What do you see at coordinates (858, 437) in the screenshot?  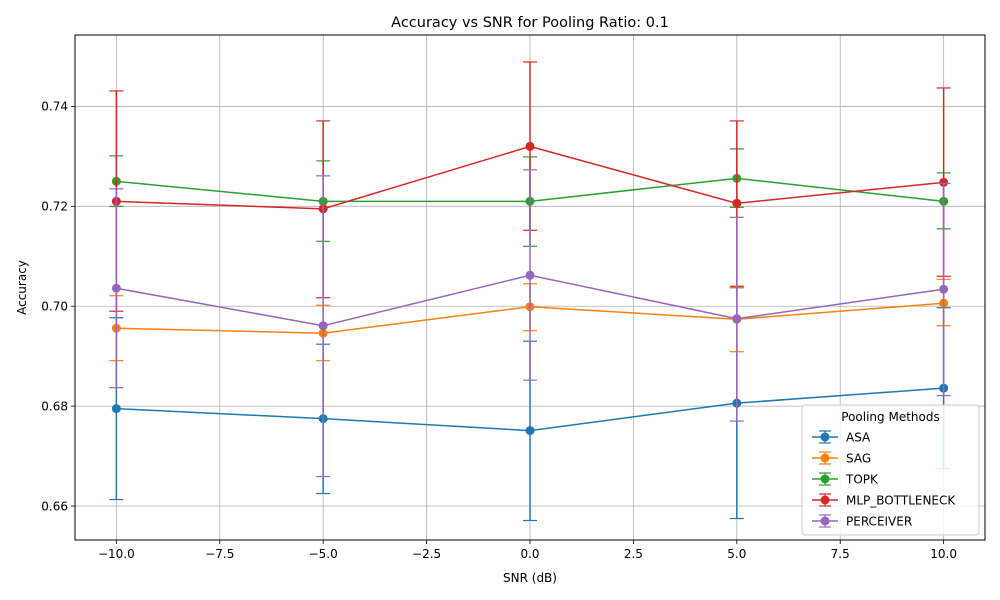 I see `legend-label: ASA` at bounding box center [858, 437].